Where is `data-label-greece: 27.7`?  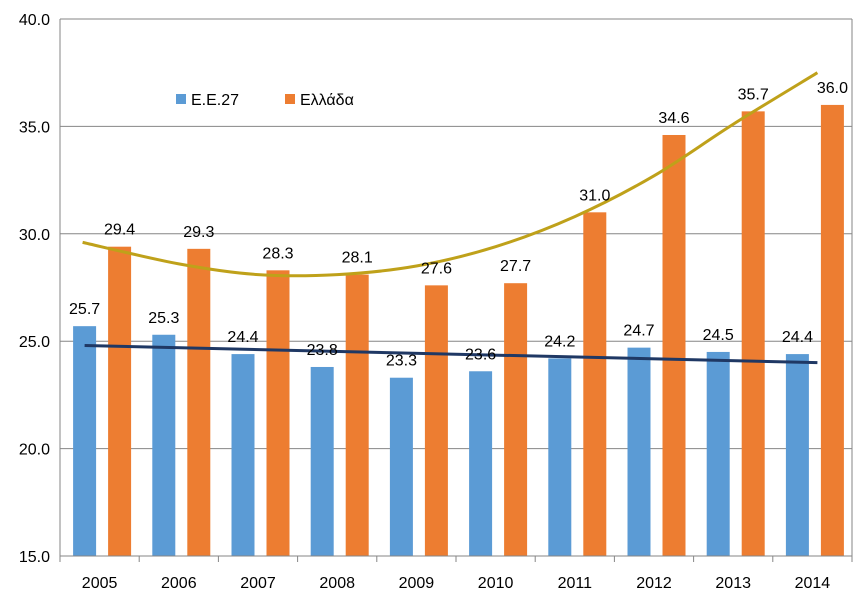
data-label-greece: 27.7 is located at coordinates (515, 266).